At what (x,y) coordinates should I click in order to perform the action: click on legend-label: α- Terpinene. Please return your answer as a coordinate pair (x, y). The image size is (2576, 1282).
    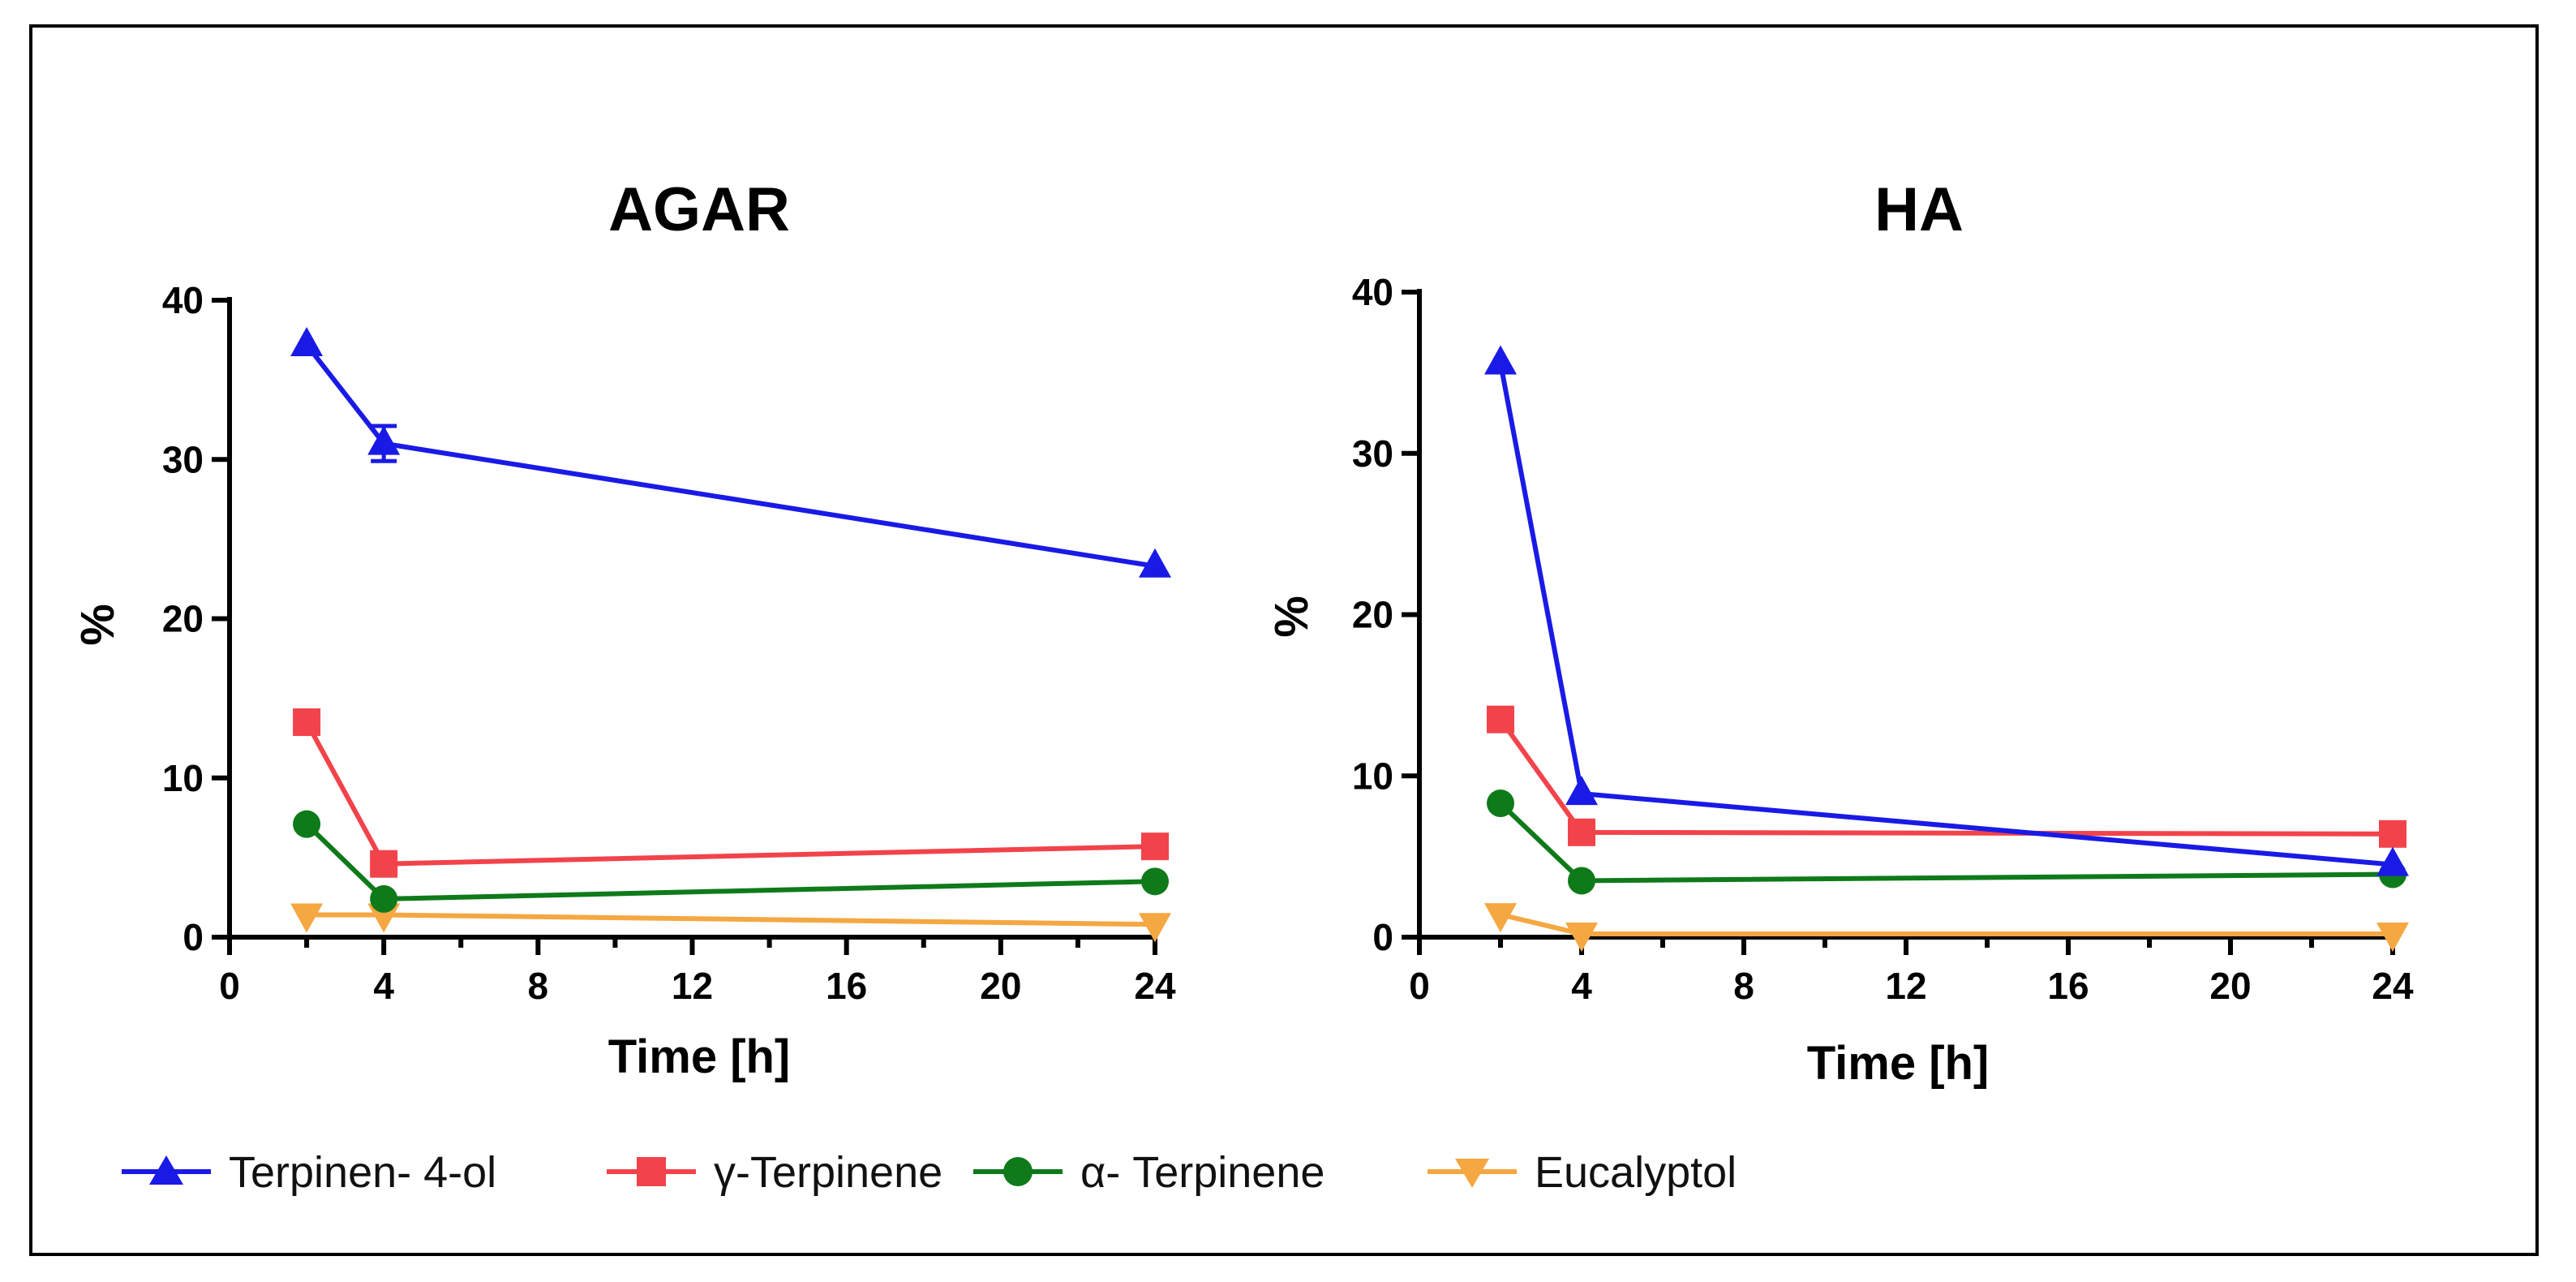
    Looking at the image, I should click on (1202, 1172).